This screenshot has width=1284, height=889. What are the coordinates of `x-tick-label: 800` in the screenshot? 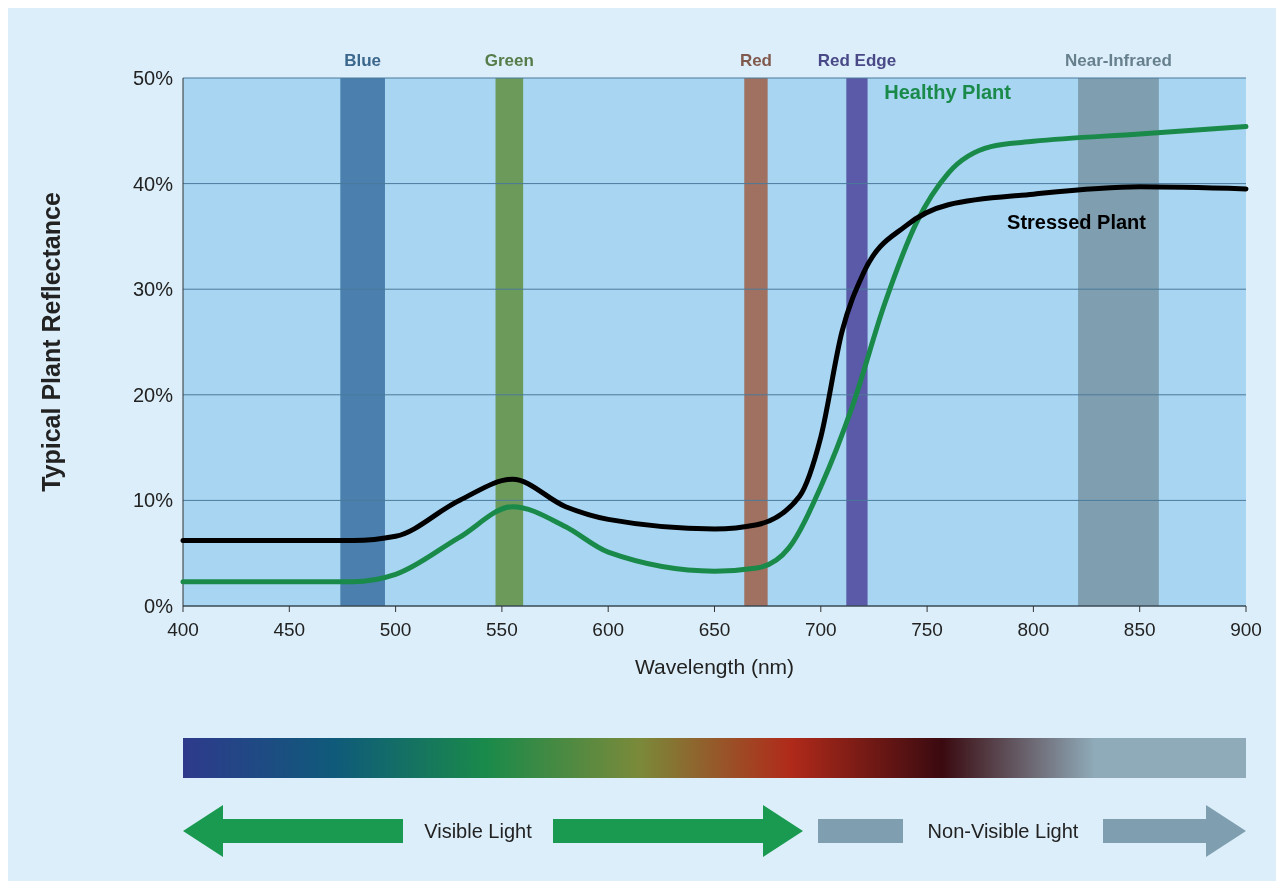 It's located at (1033, 629).